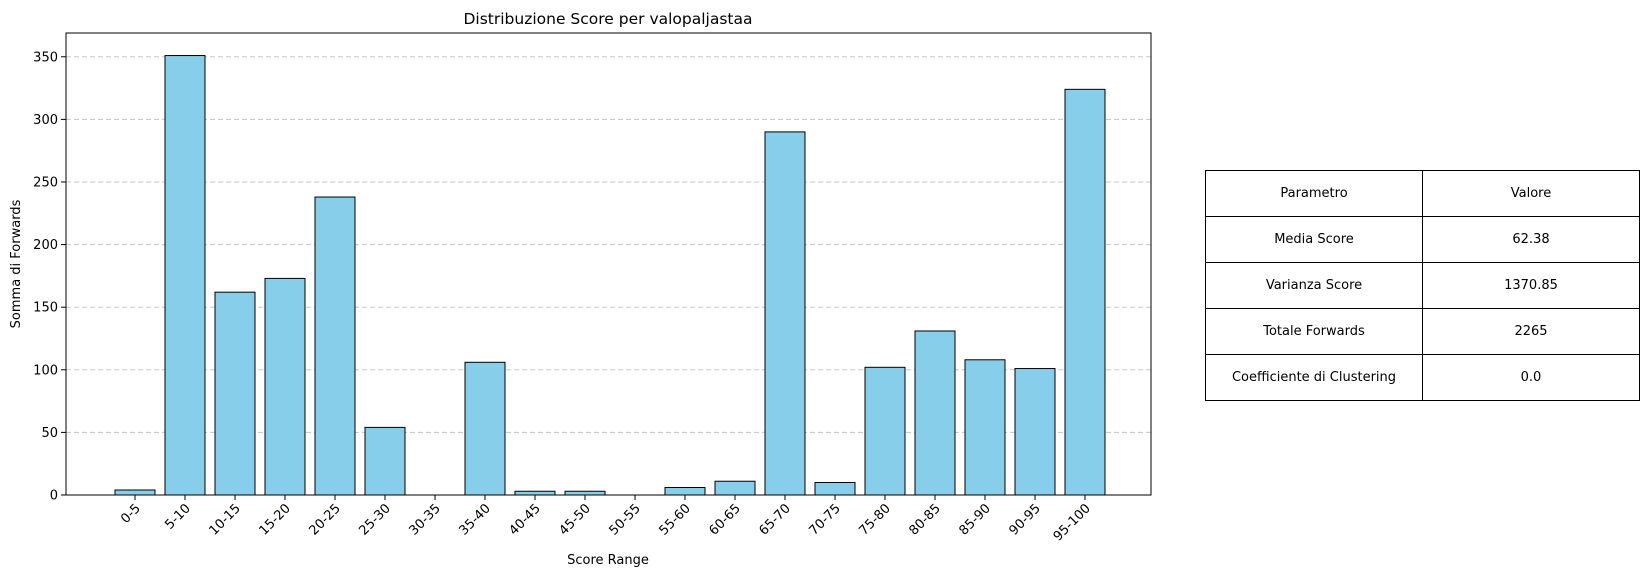 The height and width of the screenshot is (578, 1648). What do you see at coordinates (45, 245) in the screenshot?
I see `y-tick-label: 200` at bounding box center [45, 245].